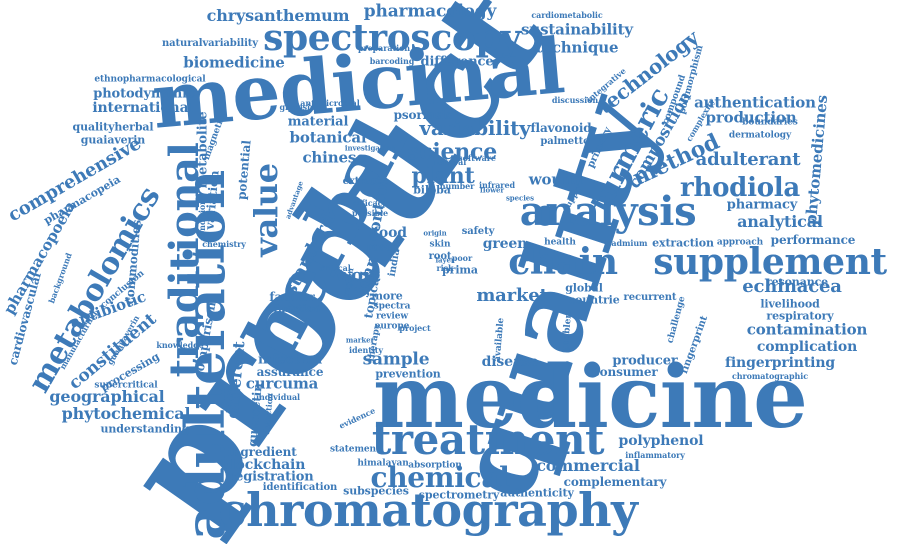  I want to click on word-adulterant: adulterant, so click(748, 159).